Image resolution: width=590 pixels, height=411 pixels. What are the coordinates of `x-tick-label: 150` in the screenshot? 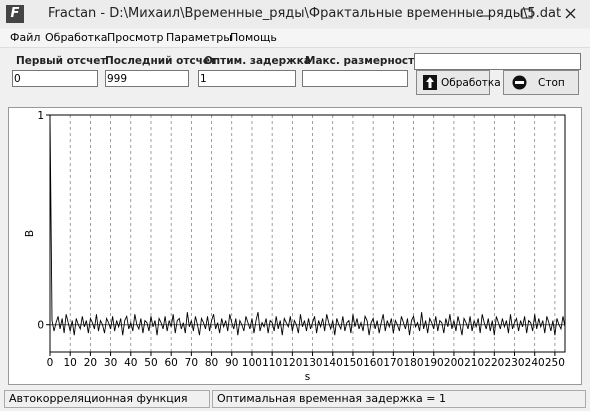 It's located at (353, 363).